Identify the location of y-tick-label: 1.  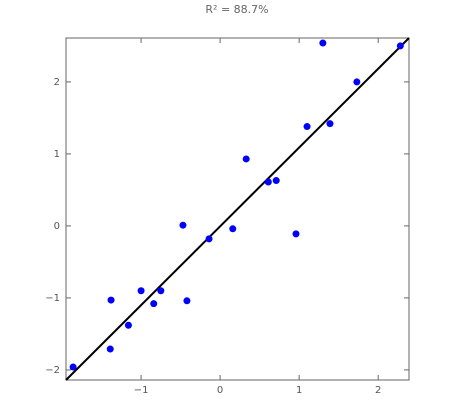
(57, 154).